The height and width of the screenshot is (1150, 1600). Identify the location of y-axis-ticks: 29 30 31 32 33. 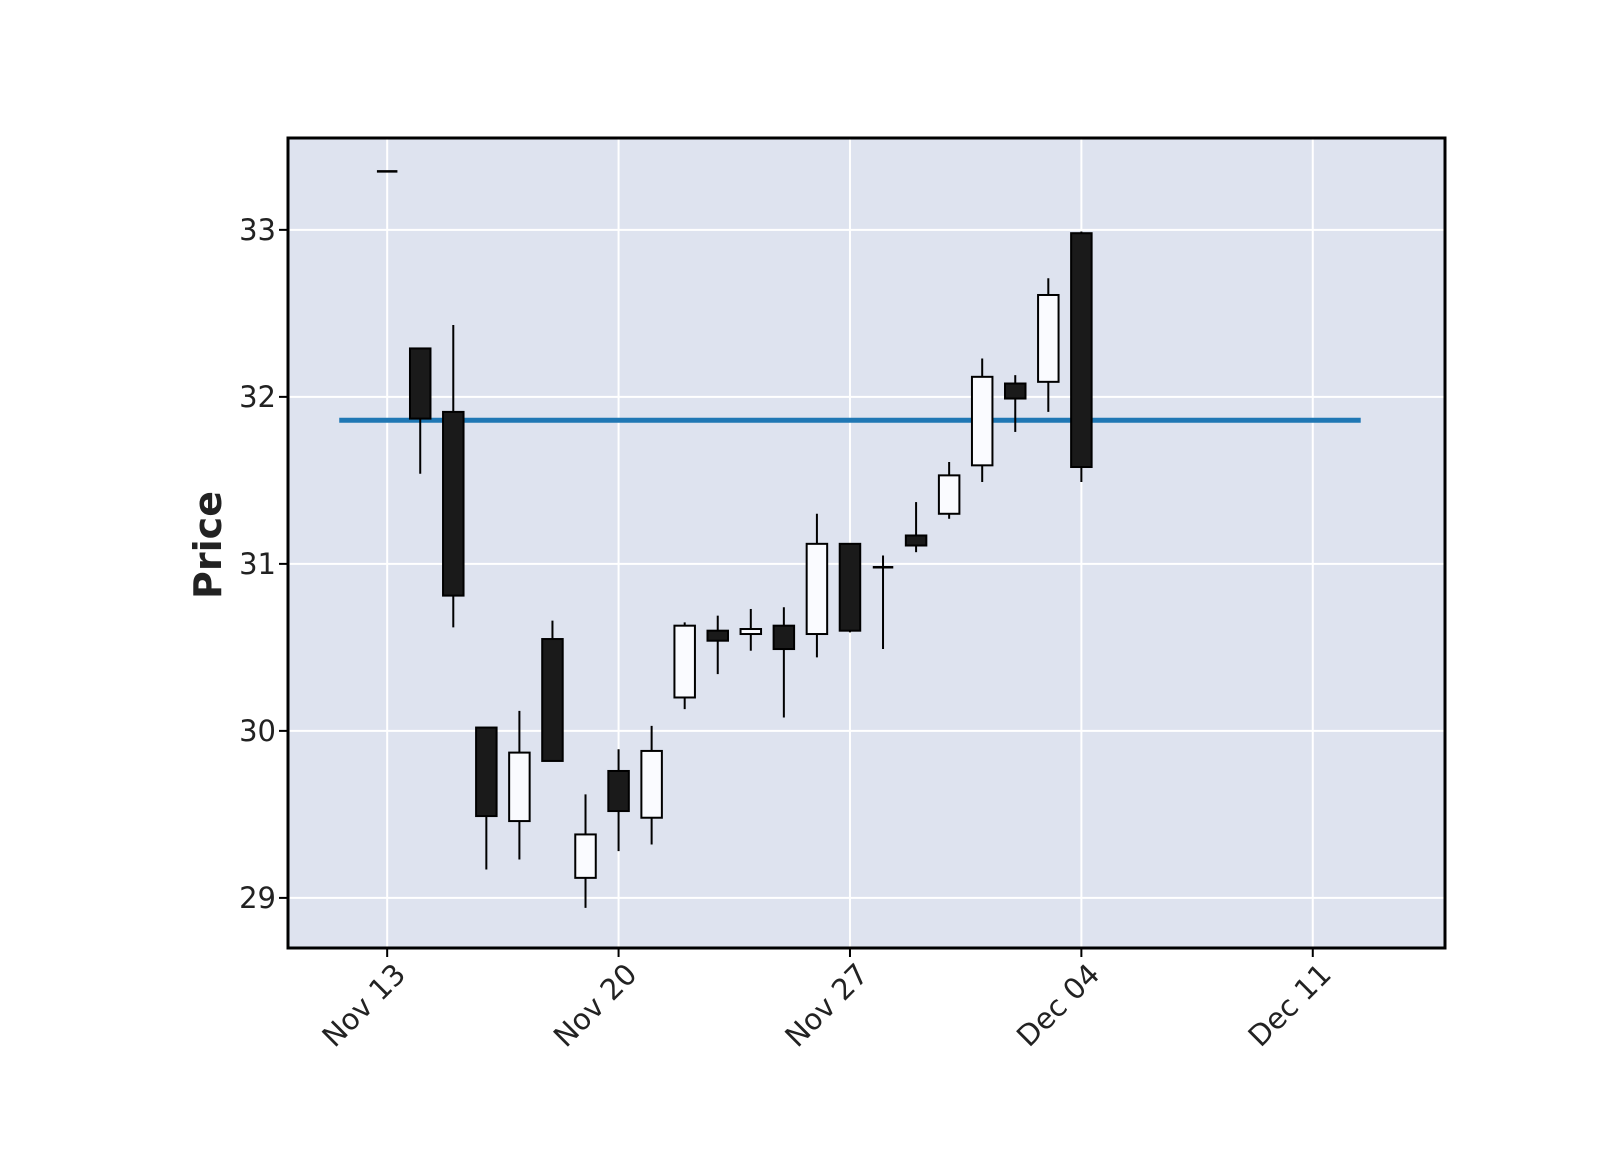
(263, 564).